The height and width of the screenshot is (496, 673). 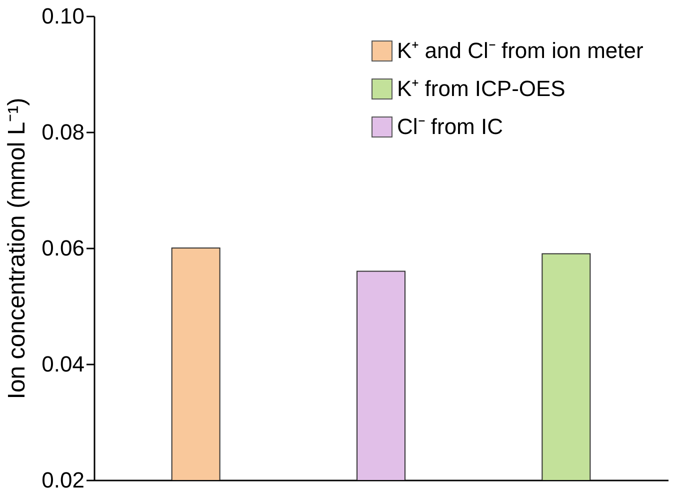 I want to click on legend-label: Cl⁻ from IC, so click(x=450, y=126).